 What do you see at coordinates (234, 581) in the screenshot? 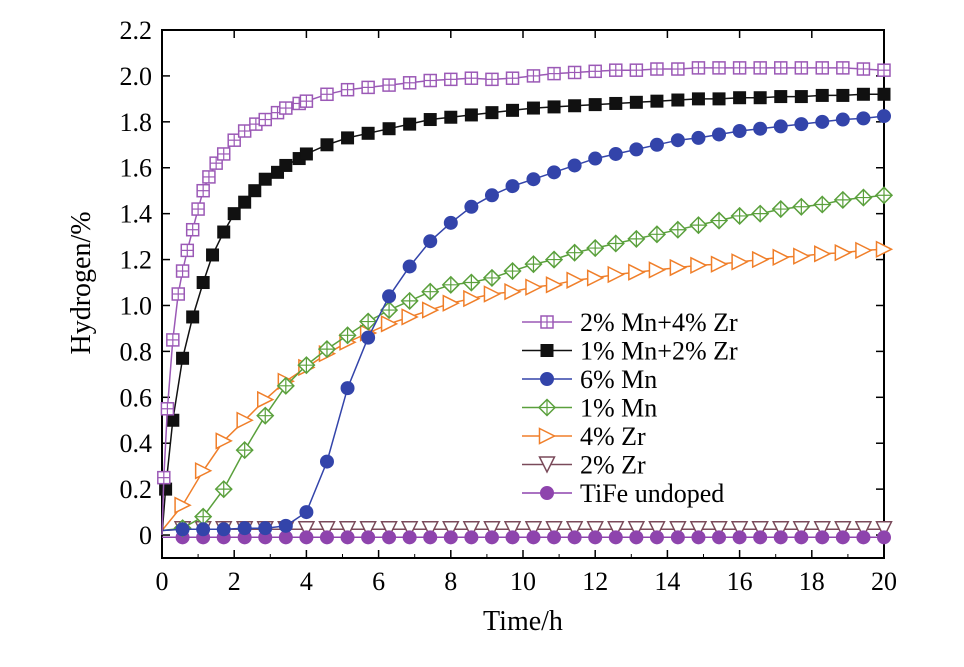
I see `x-tick-label: 2` at bounding box center [234, 581].